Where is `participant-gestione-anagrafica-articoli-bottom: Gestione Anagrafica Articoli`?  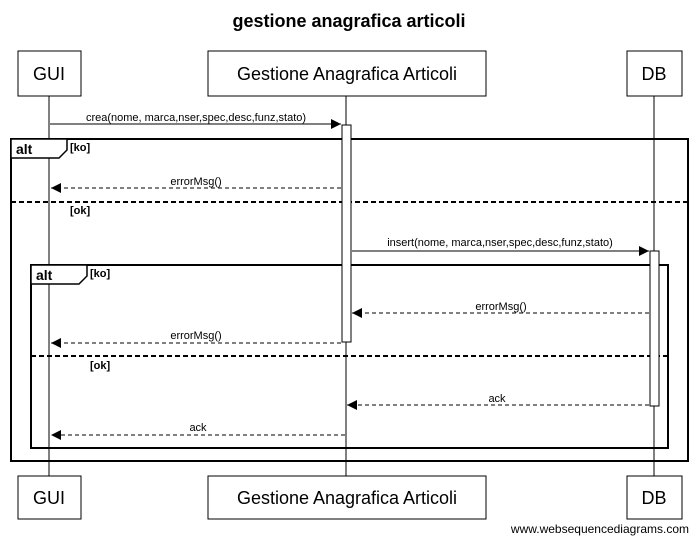 participant-gestione-anagrafica-articoli-bottom: Gestione Anagrafica Articoli is located at coordinates (347, 497).